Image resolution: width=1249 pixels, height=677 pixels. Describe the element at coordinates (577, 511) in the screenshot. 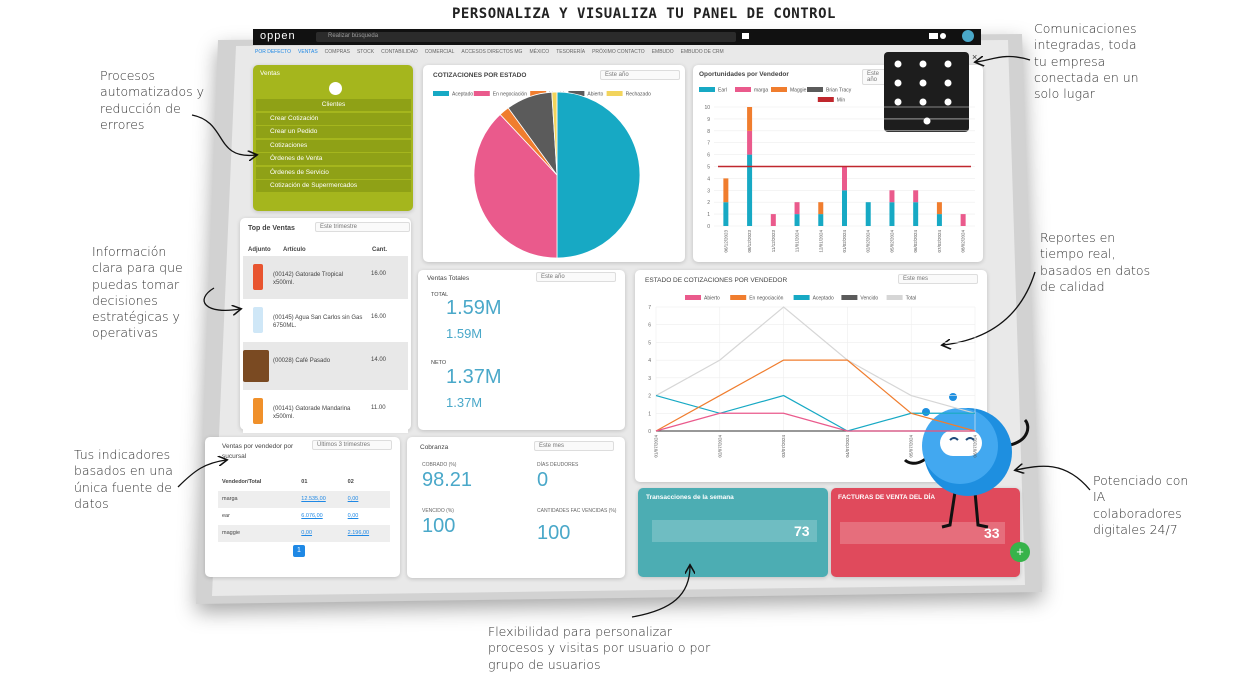

I see `kpi-label: CANTIDADES FAC VENCIDAS (%)` at that location.